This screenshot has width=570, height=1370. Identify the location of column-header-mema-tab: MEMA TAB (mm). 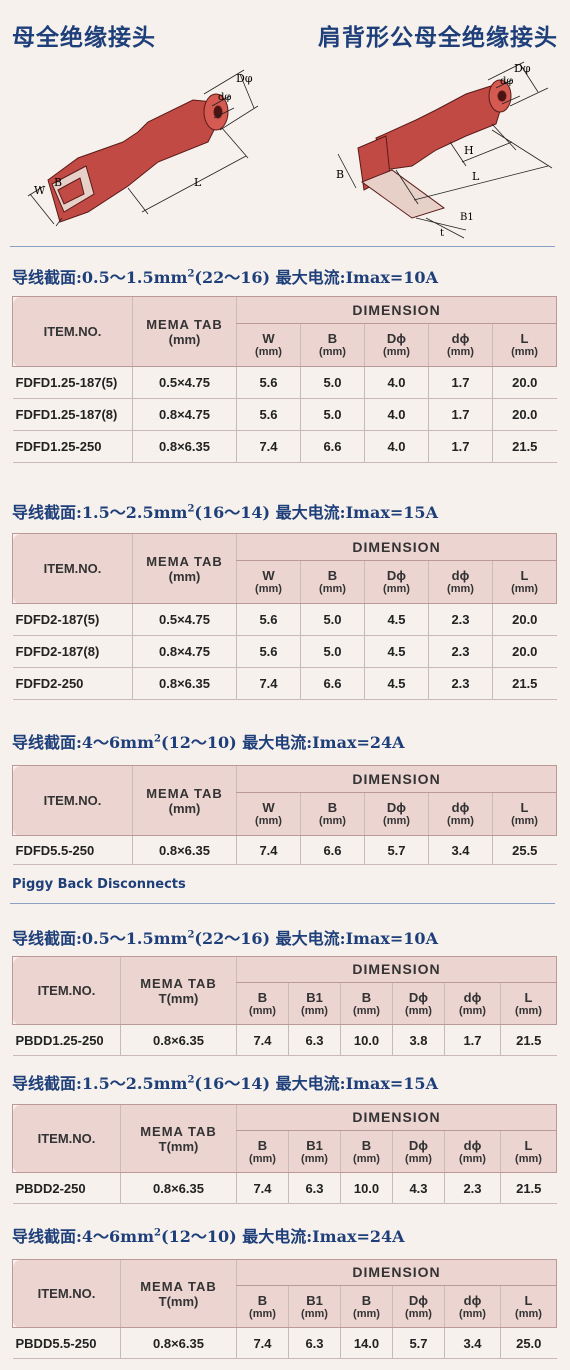
(184, 568).